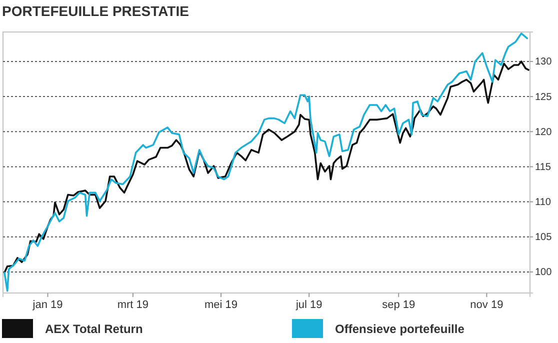 This screenshot has height=343, width=558. Describe the element at coordinates (308, 304) in the screenshot. I see `x-tick-label: jul 19` at that location.